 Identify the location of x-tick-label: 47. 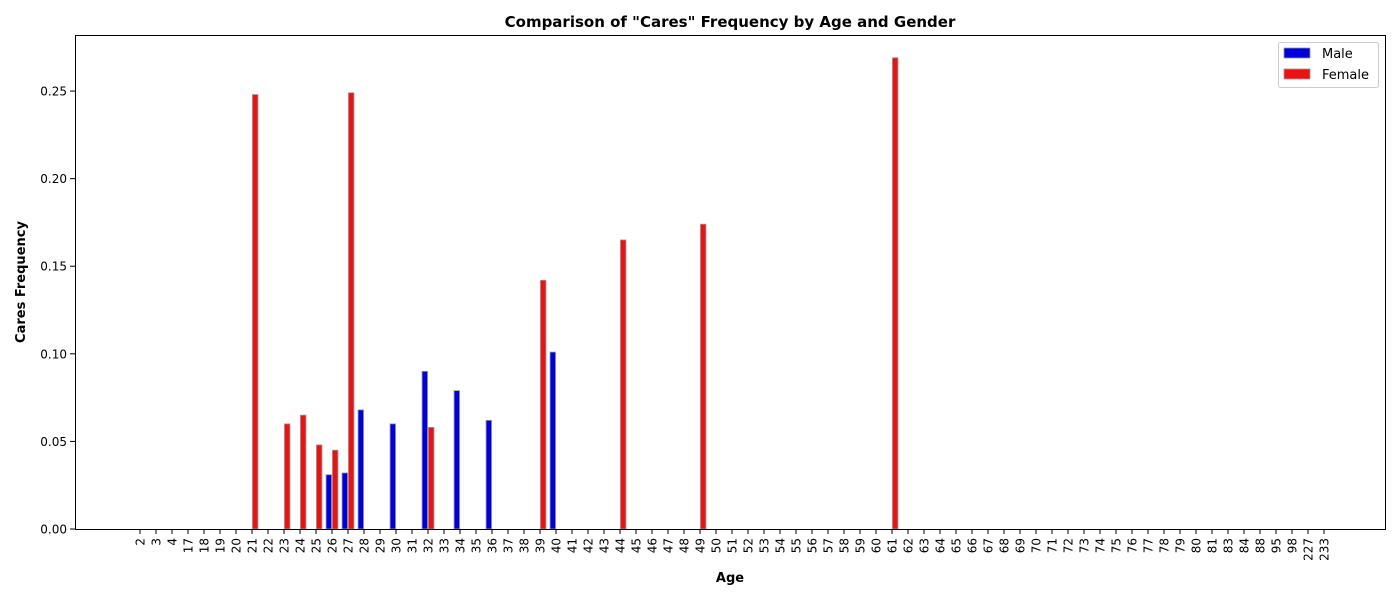
(669, 545).